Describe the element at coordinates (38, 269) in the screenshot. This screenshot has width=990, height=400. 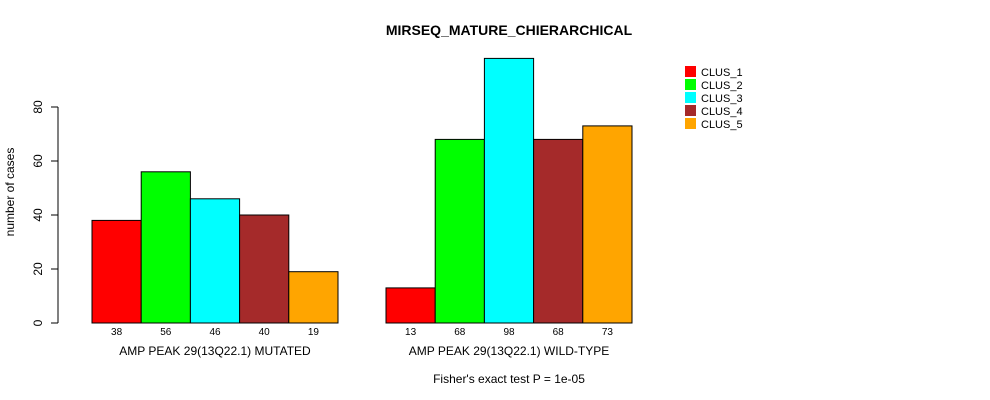
I see `y-tick-label: 20` at that location.